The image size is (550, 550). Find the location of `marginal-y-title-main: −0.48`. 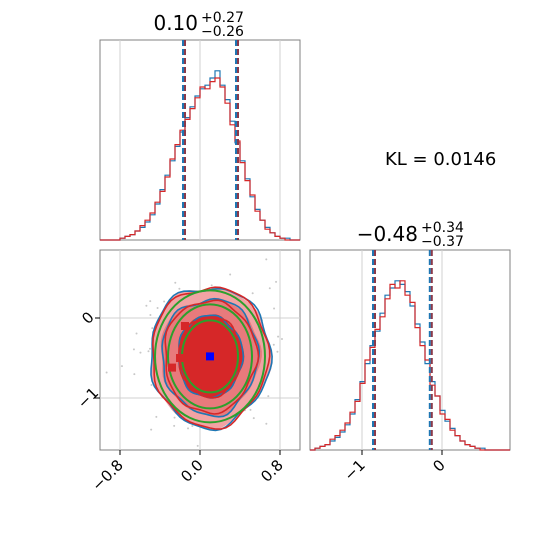

marginal-y-title-main: −0.48 is located at coordinates (387, 234).